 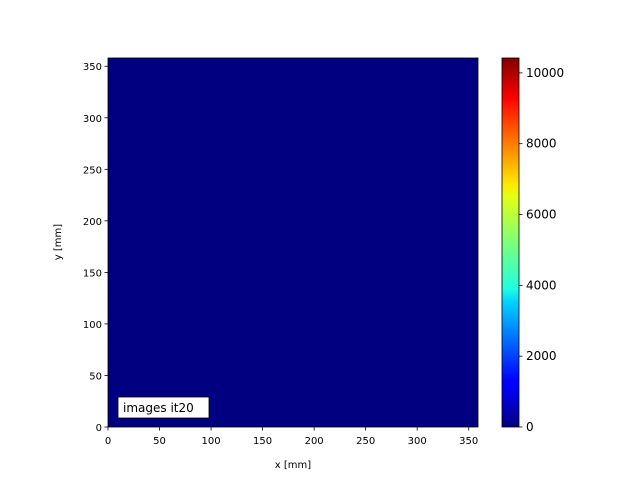 What do you see at coordinates (468, 441) in the screenshot?
I see `x-tick-label: 350` at bounding box center [468, 441].